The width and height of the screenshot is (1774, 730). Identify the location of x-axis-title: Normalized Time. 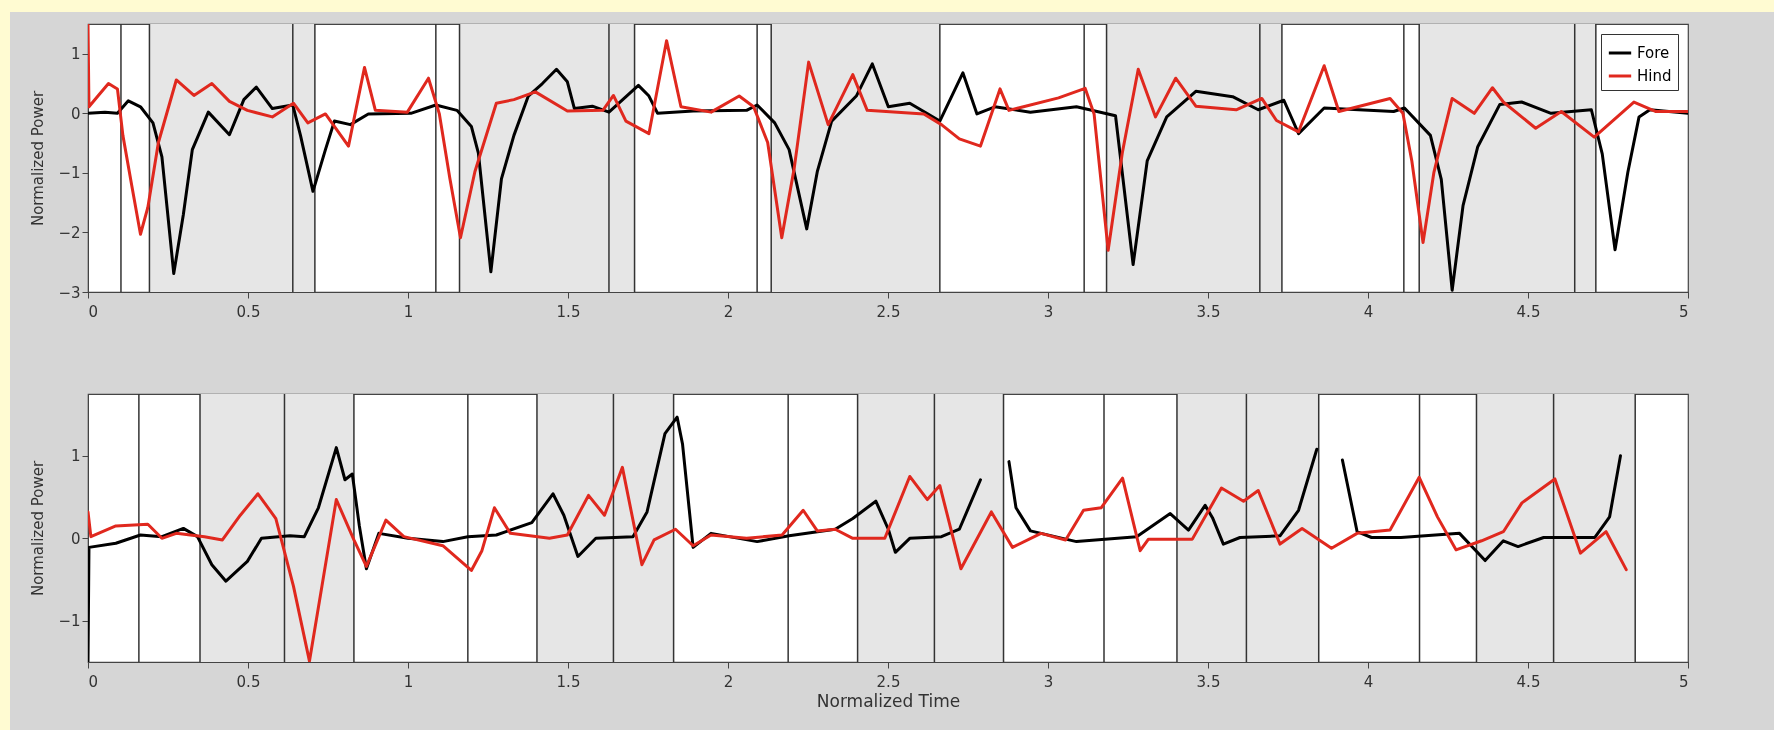
(888, 700).